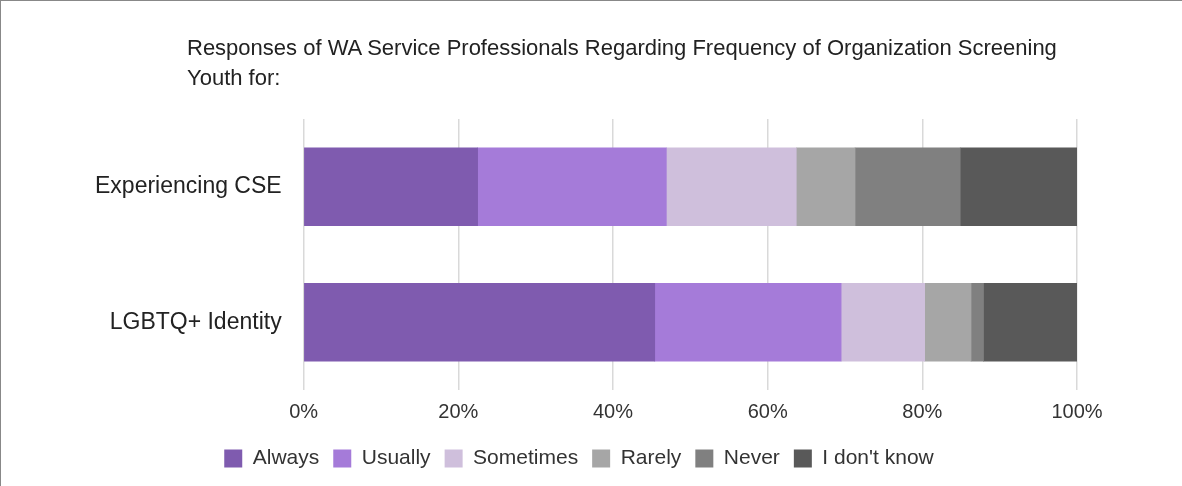 The height and width of the screenshot is (486, 1182). Describe the element at coordinates (304, 410) in the screenshot. I see `x-tick-label: 0%` at that location.